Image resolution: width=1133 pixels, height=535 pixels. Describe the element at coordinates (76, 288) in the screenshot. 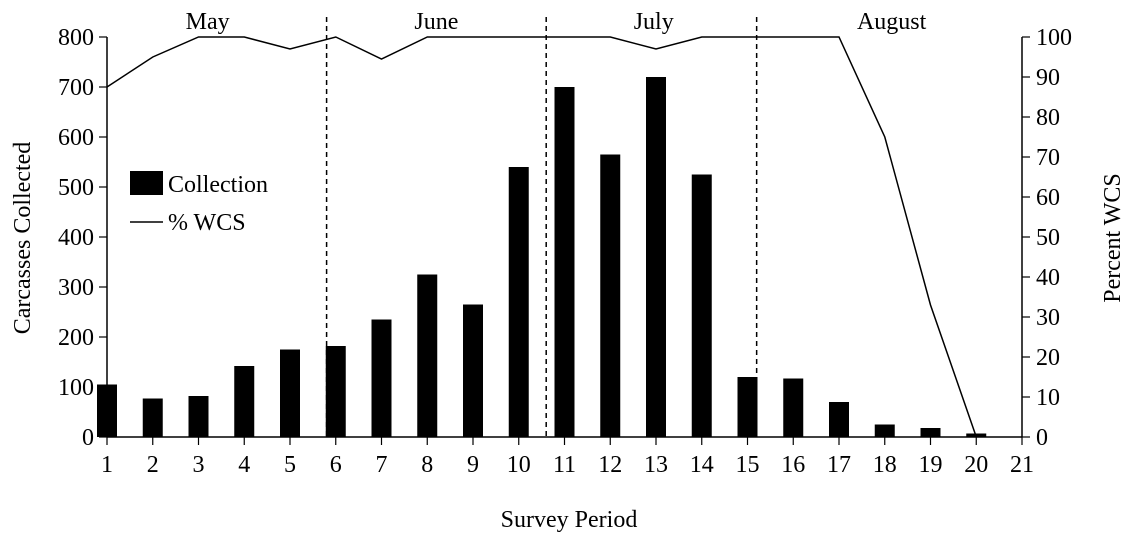

I see `y-tick-label: 300` at that location.